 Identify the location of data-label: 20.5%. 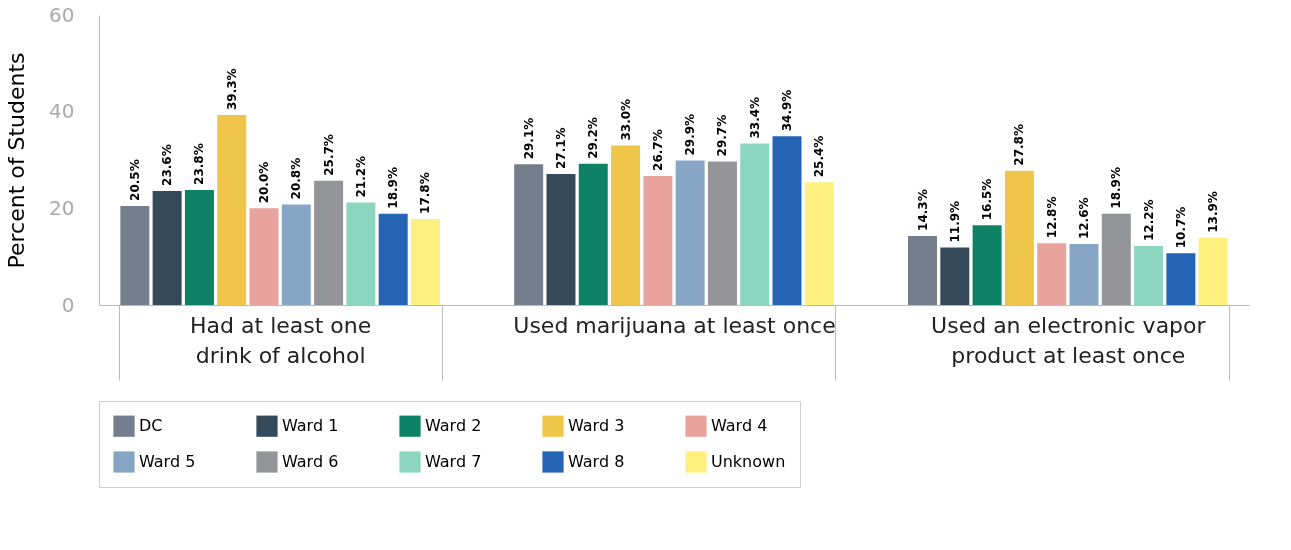
(134, 180).